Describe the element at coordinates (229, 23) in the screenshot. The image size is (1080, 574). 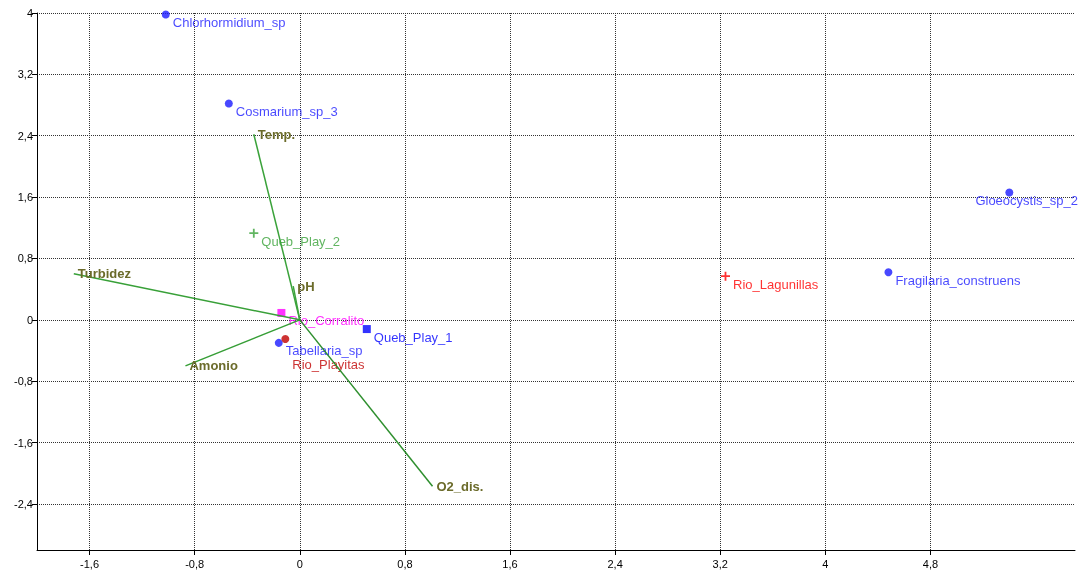
I see `series-label: Chlorhormidium_sp` at that location.